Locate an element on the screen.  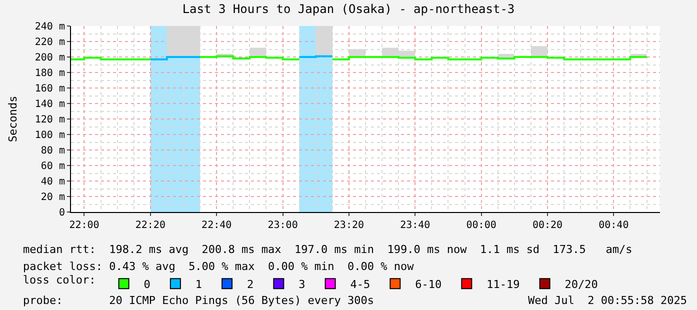
legend-label: 20/20 is located at coordinates (581, 284).